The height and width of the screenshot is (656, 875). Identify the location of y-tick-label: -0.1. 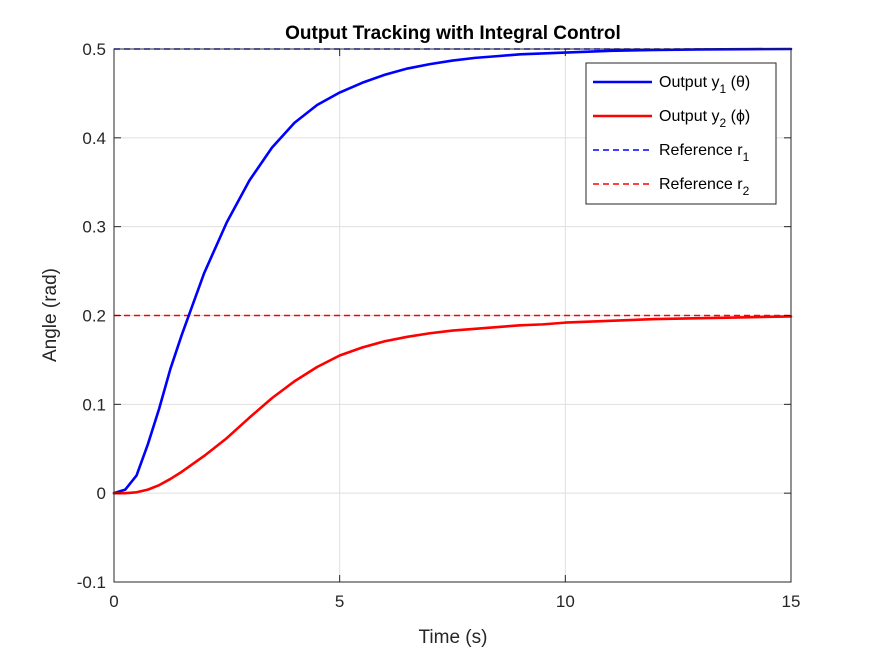
(91, 582).